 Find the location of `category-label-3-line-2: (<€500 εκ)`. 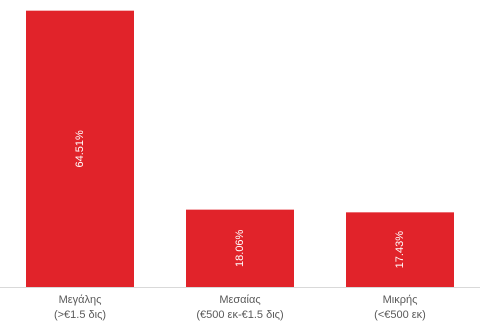

category-label-3-line-2: (<€500 εκ) is located at coordinates (400, 315).